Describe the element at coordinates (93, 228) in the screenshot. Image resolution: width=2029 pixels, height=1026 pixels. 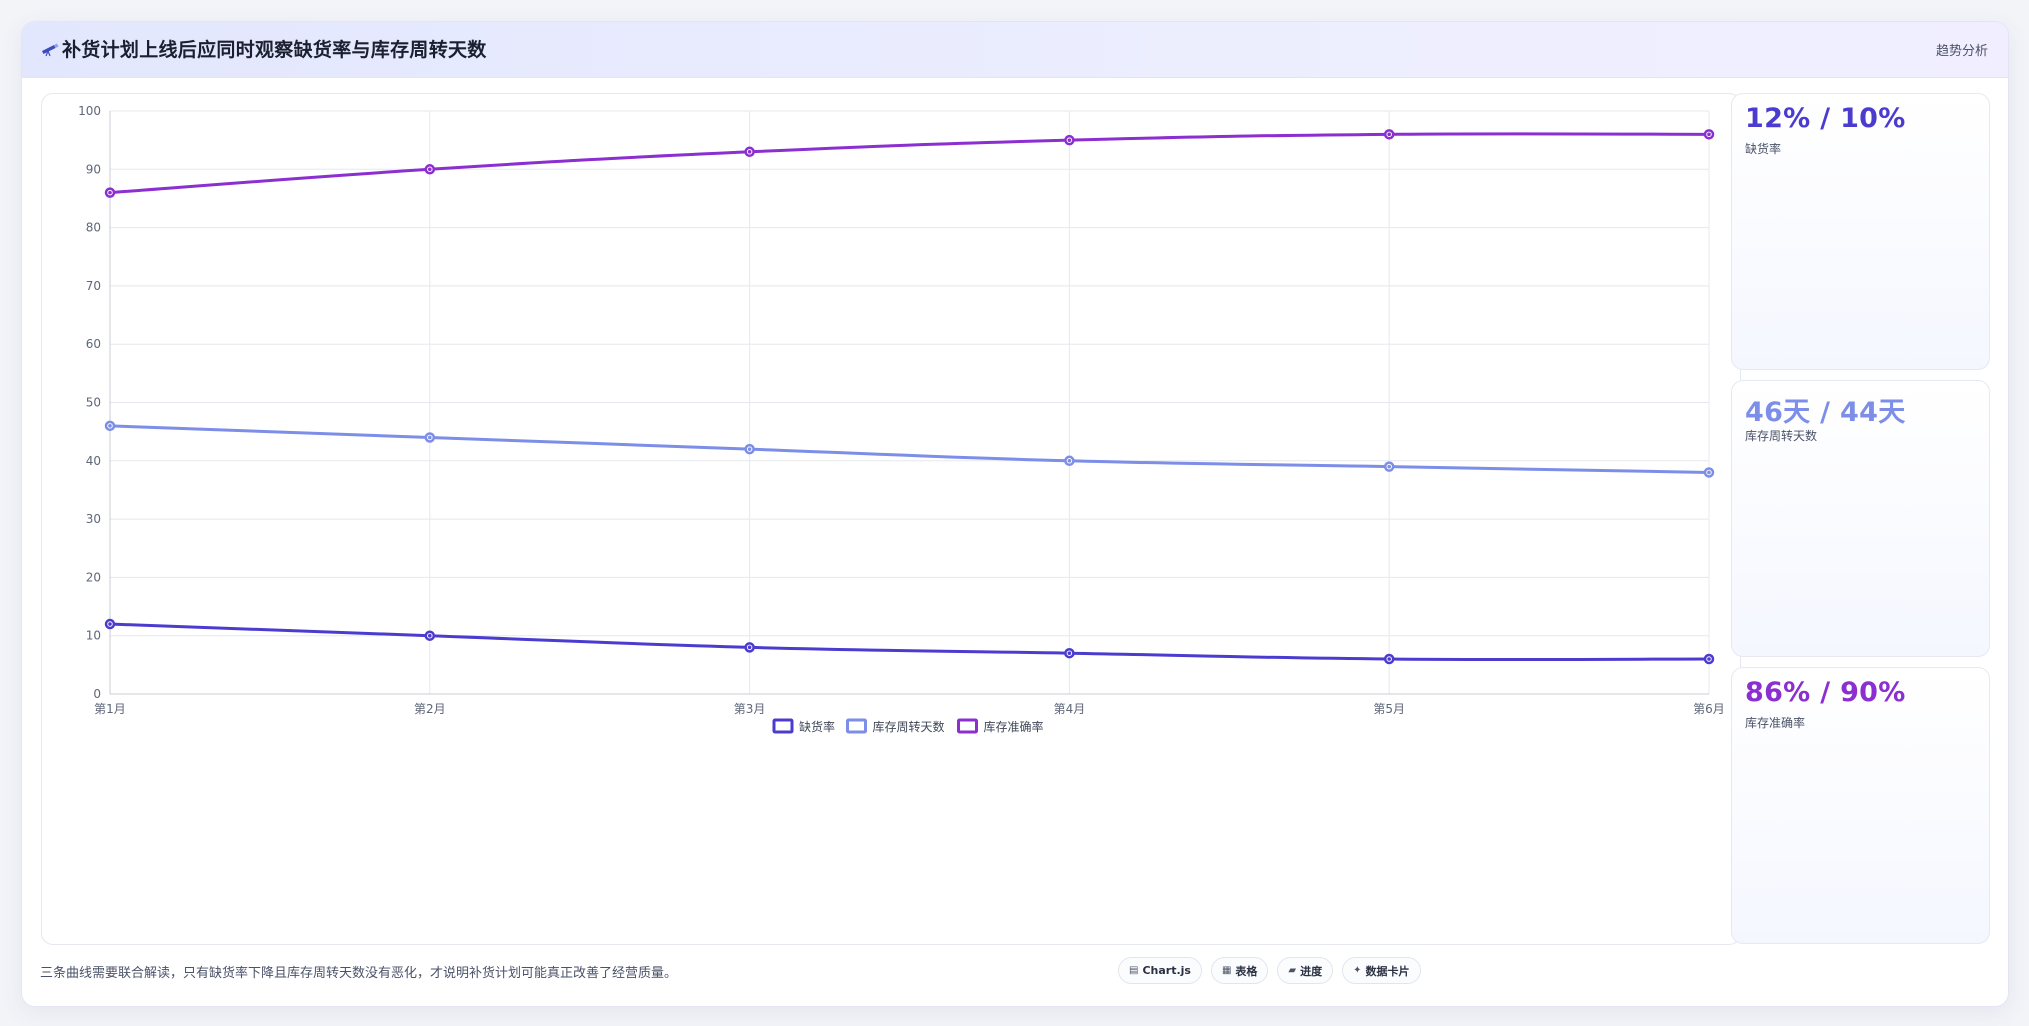
I see `y-tick-label: 80` at that location.